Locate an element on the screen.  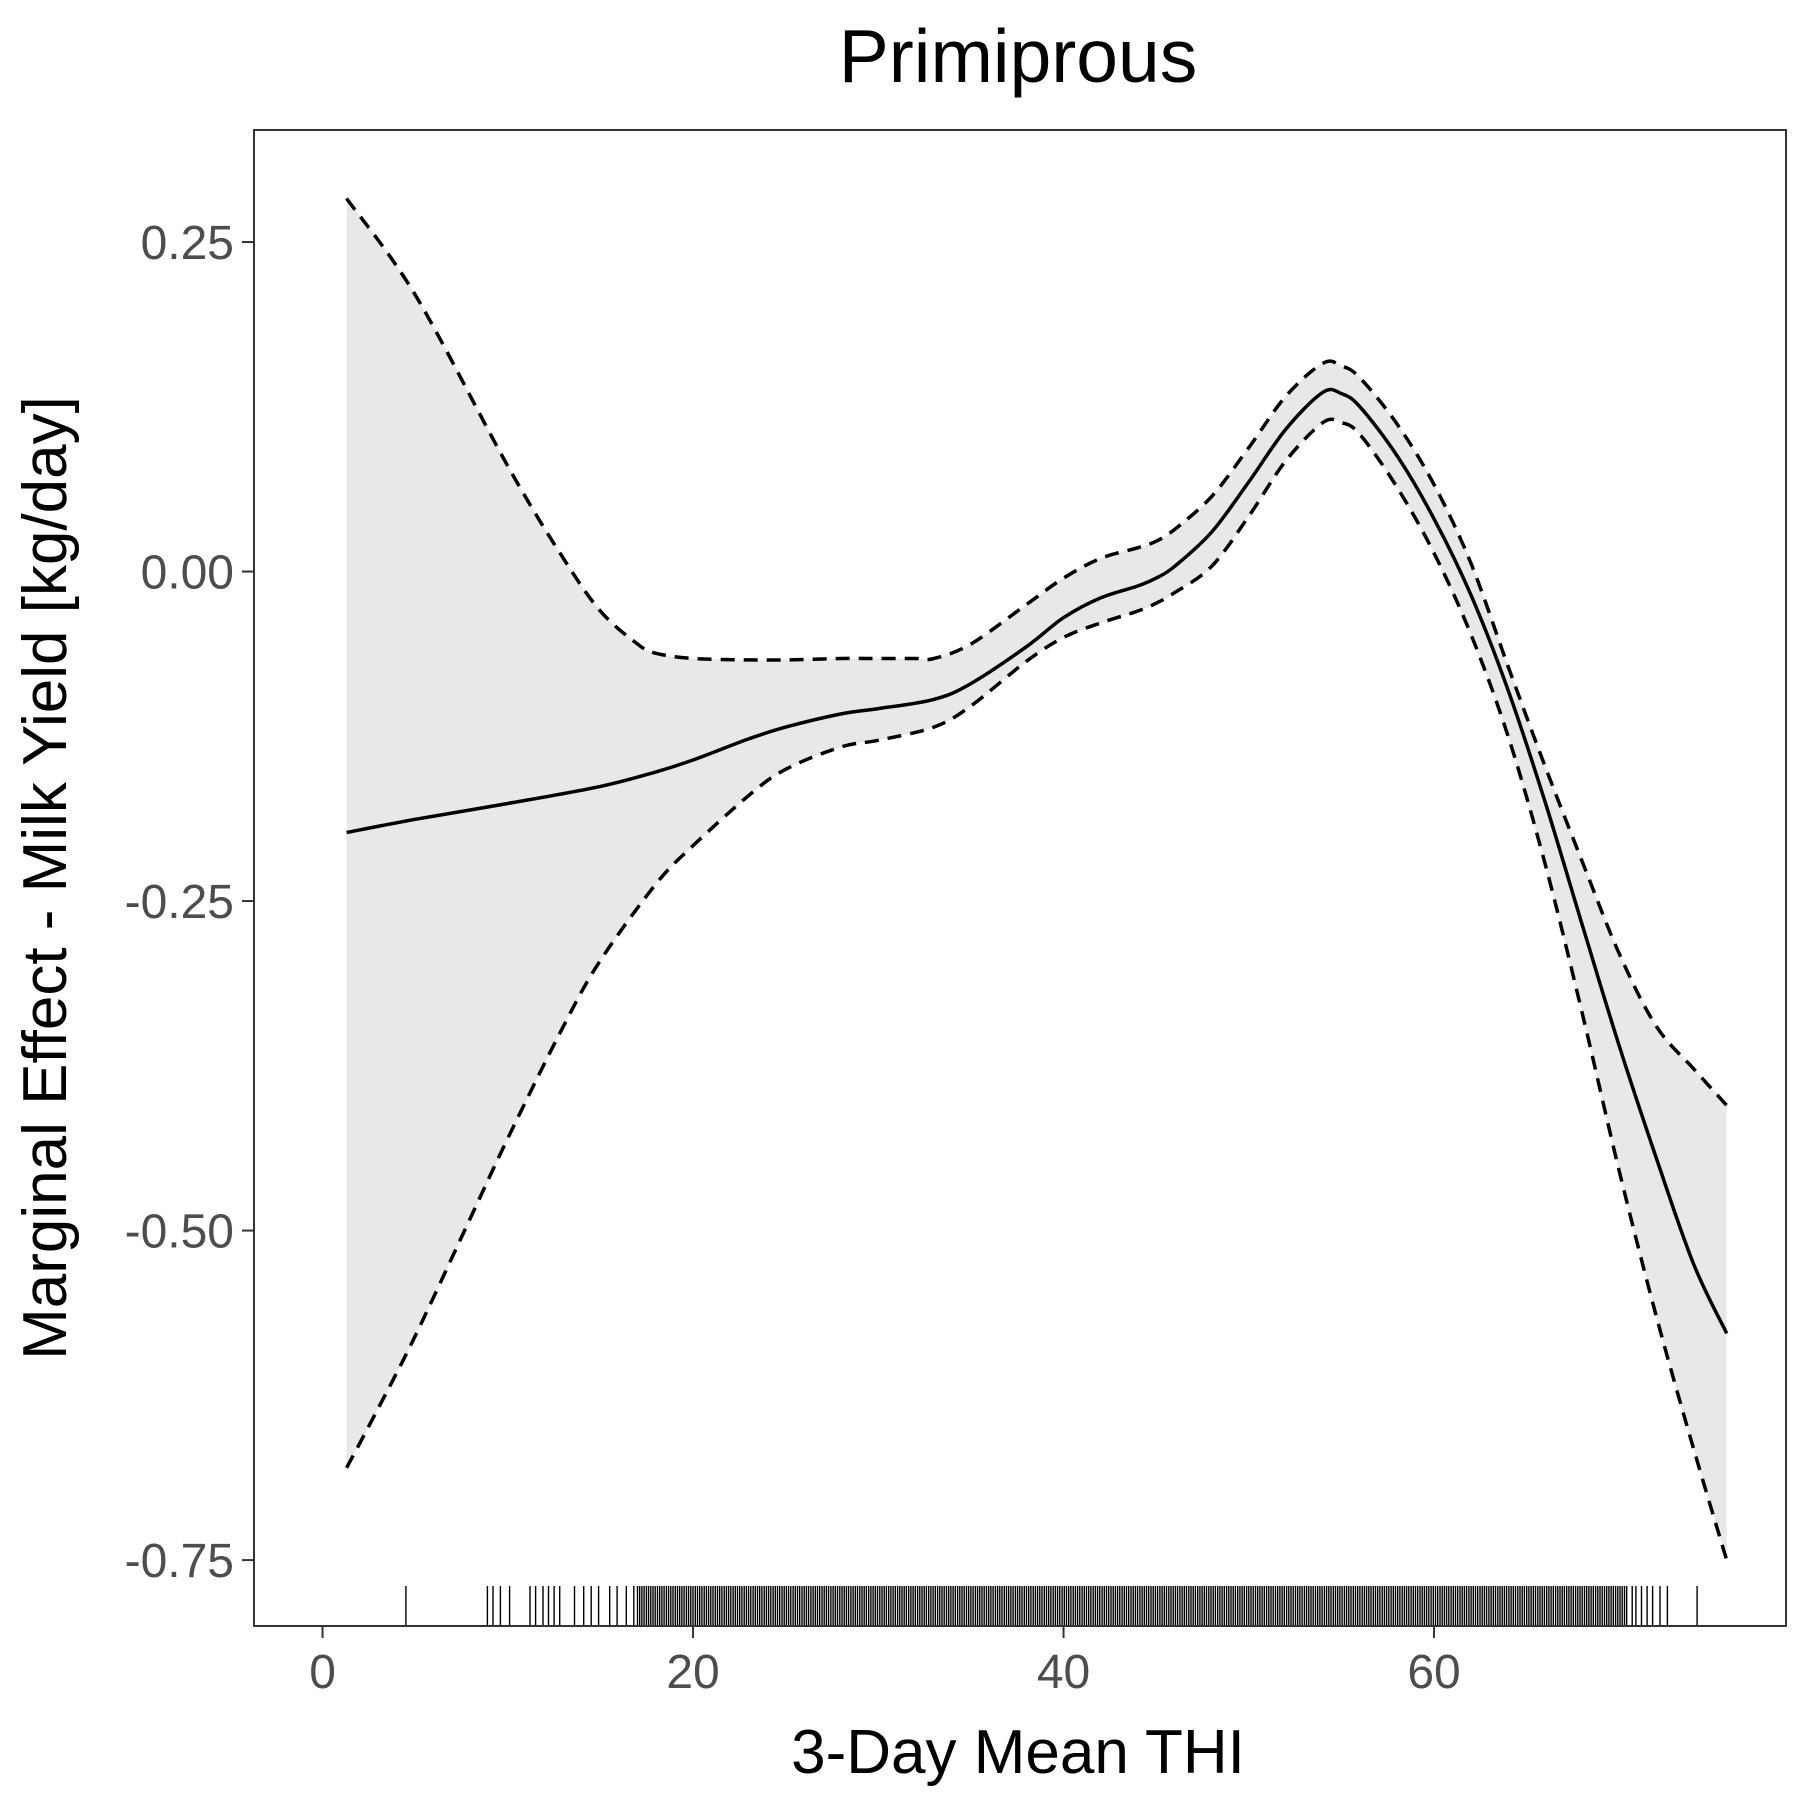
x-tick-label: 0 is located at coordinates (322, 1672).